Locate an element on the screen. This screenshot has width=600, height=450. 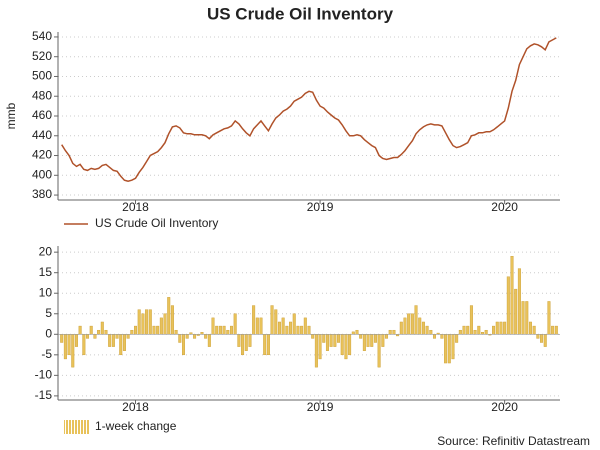
legend-label: 1-week change is located at coordinates (136, 426).